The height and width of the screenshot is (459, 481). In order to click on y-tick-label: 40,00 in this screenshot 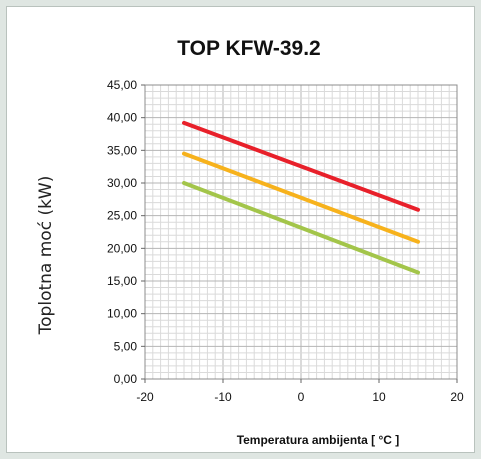, I will do `click(122, 118)`.